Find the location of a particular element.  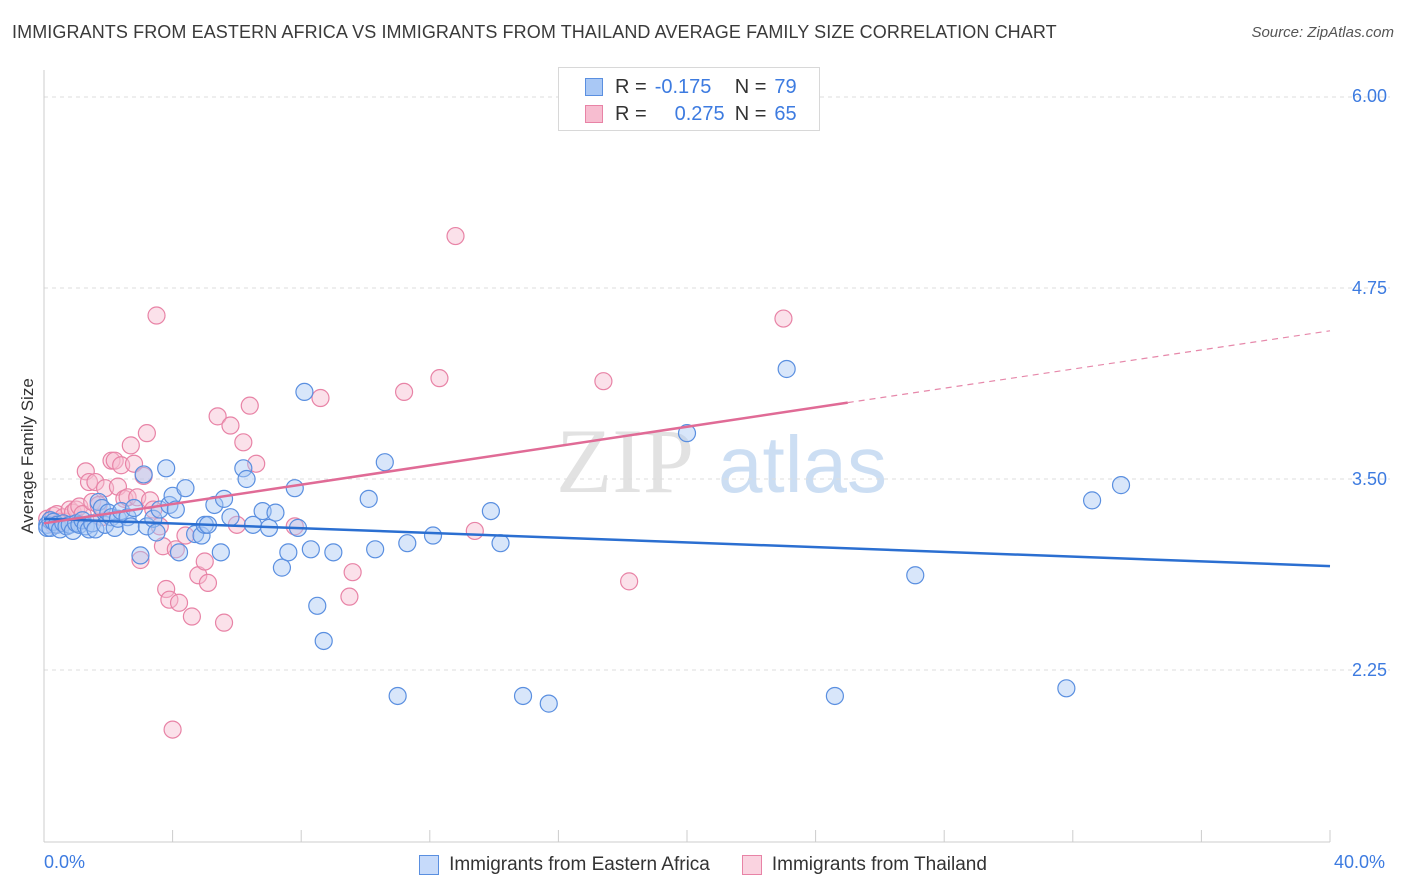

stats-legend: R = -0.175 N = 79 R = 0.275 N = 65 is located at coordinates (689, 99).